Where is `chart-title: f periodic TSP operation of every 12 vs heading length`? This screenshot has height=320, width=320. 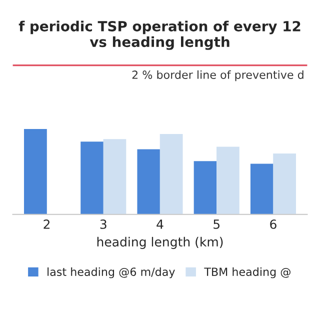
chart-title: f periodic TSP operation of every 12 vs heading length is located at coordinates (159, 35).